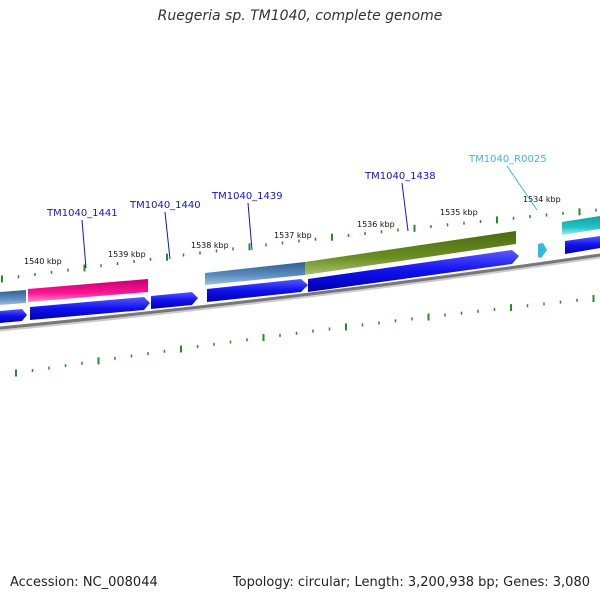 Image resolution: width=600 pixels, height=600 pixels. Describe the element at coordinates (84, 582) in the screenshot. I see `accession-label: Accession: NC_008044` at that location.